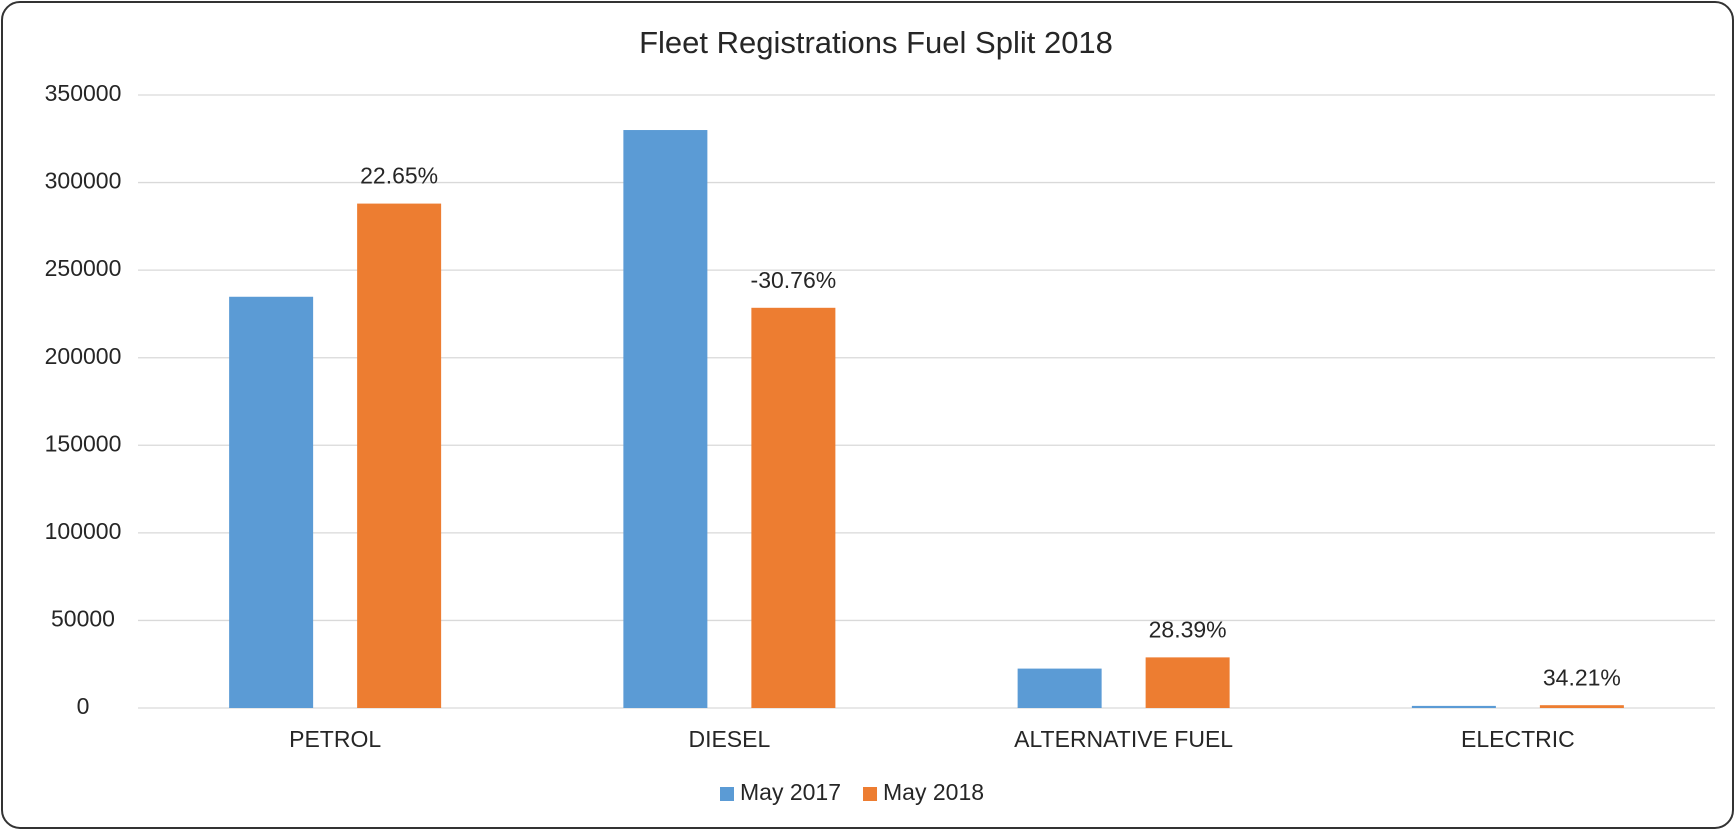 This screenshot has width=1735, height=830. What do you see at coordinates (933, 792) in the screenshot?
I see `legend-label: May 2018` at bounding box center [933, 792].